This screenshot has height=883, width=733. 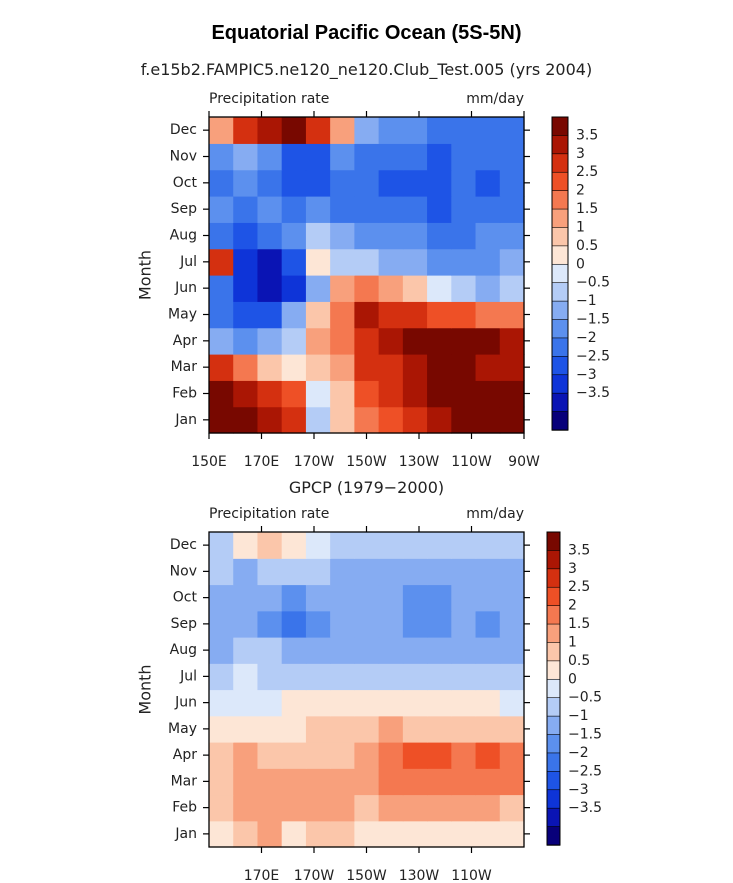 What do you see at coordinates (585, 698) in the screenshot?
I see `panel2-colorbar-label-8: −0.5` at bounding box center [585, 698].